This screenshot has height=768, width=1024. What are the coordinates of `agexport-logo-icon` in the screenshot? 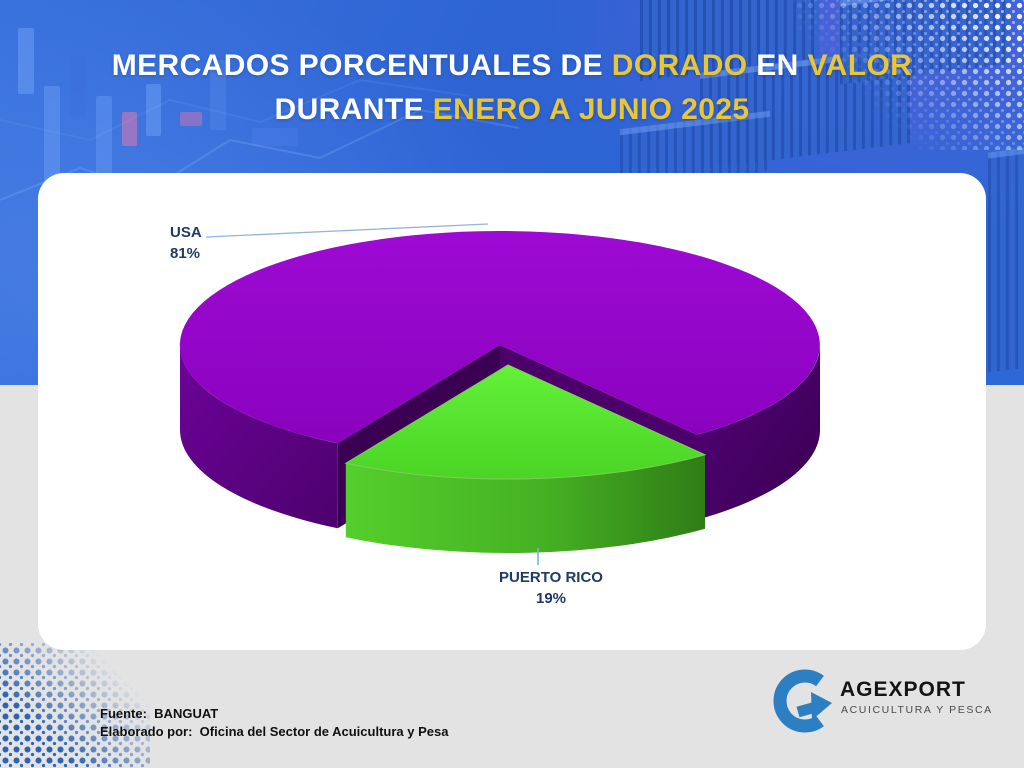 It's located at (802, 701).